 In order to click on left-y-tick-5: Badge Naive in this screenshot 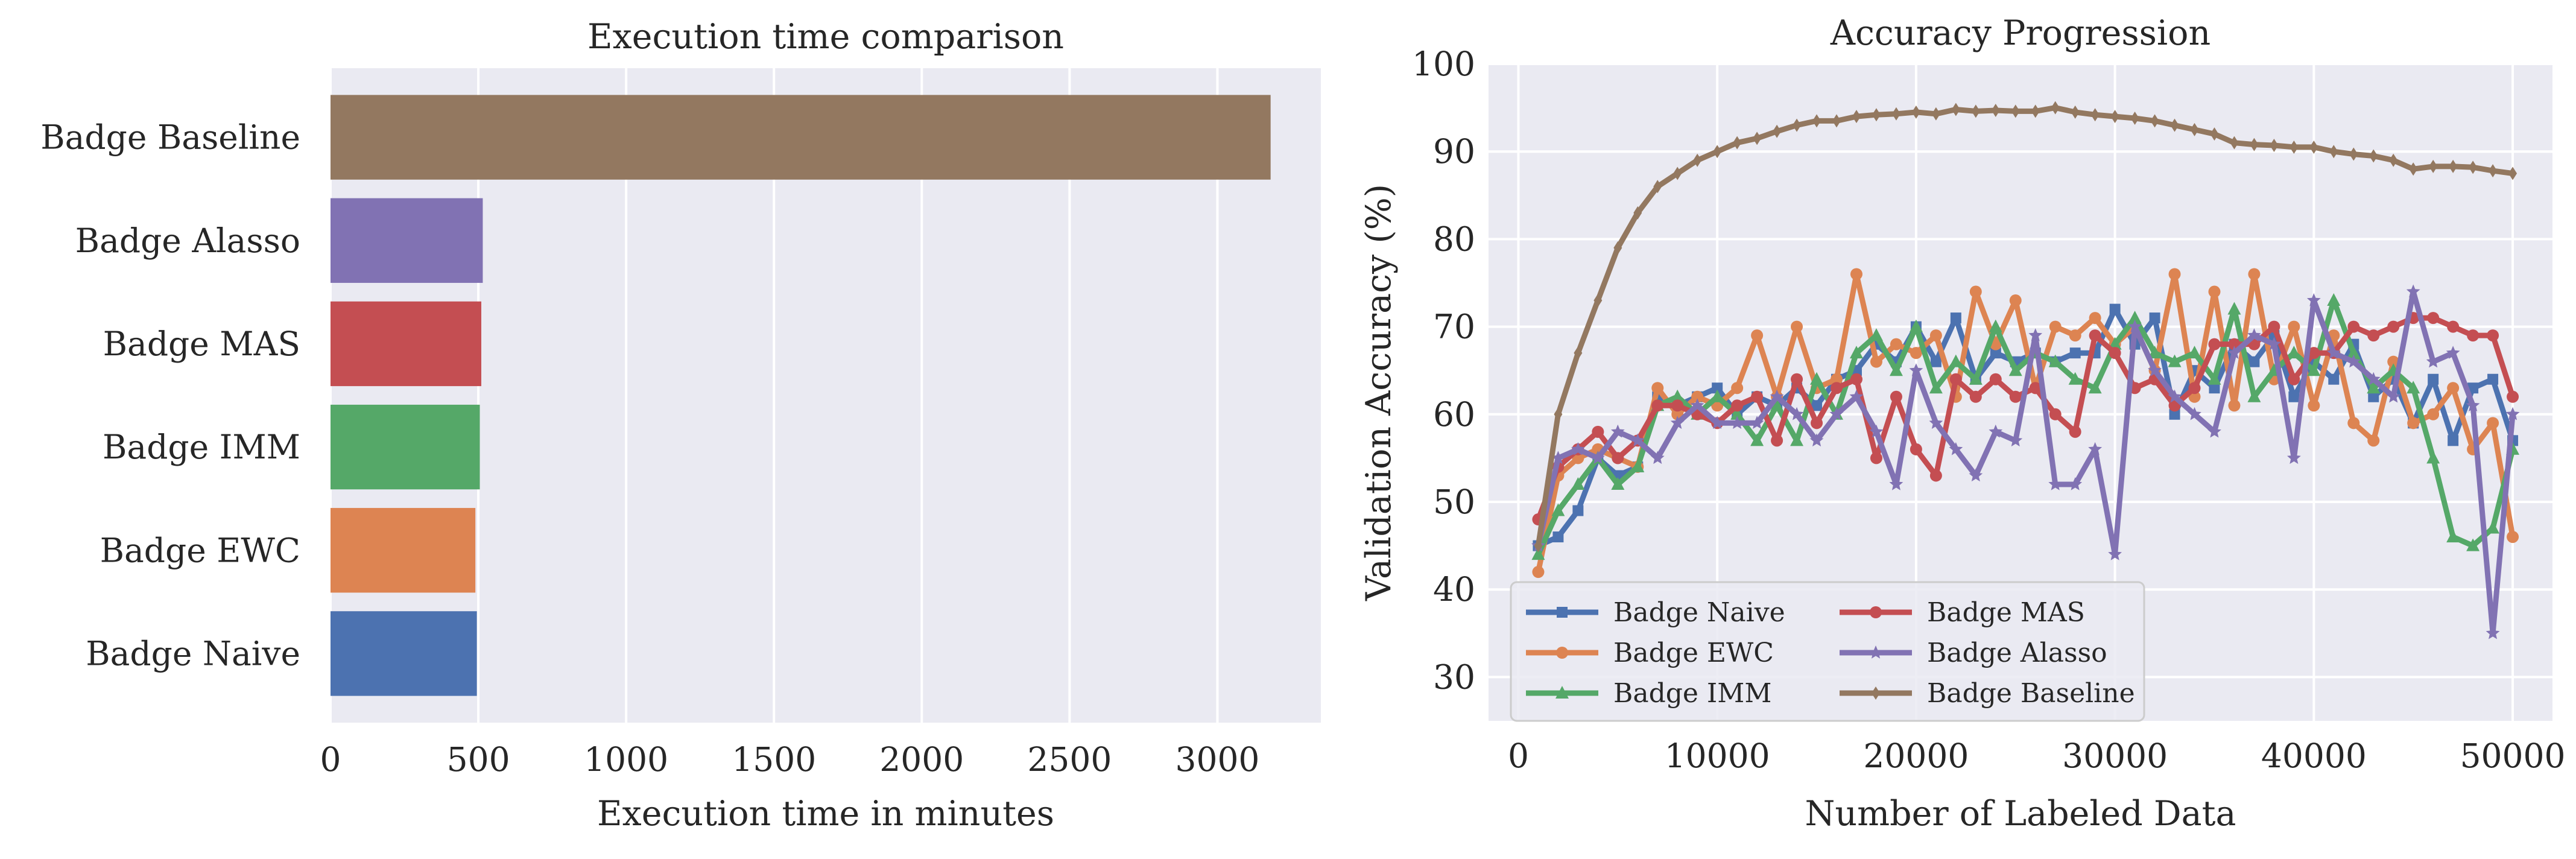, I will do `click(193, 653)`.